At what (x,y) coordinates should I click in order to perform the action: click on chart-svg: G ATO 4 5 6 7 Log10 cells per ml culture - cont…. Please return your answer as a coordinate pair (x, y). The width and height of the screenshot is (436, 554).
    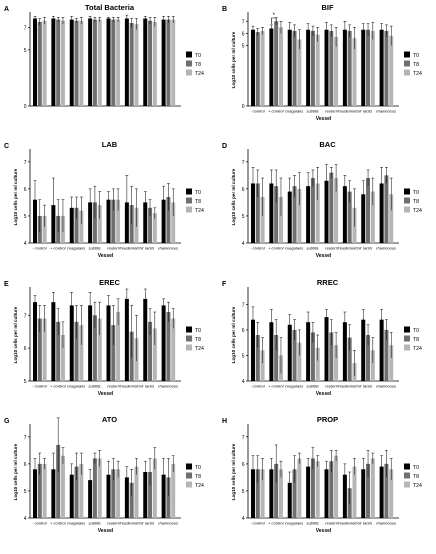
    Looking at the image, I should click on (104, 474).